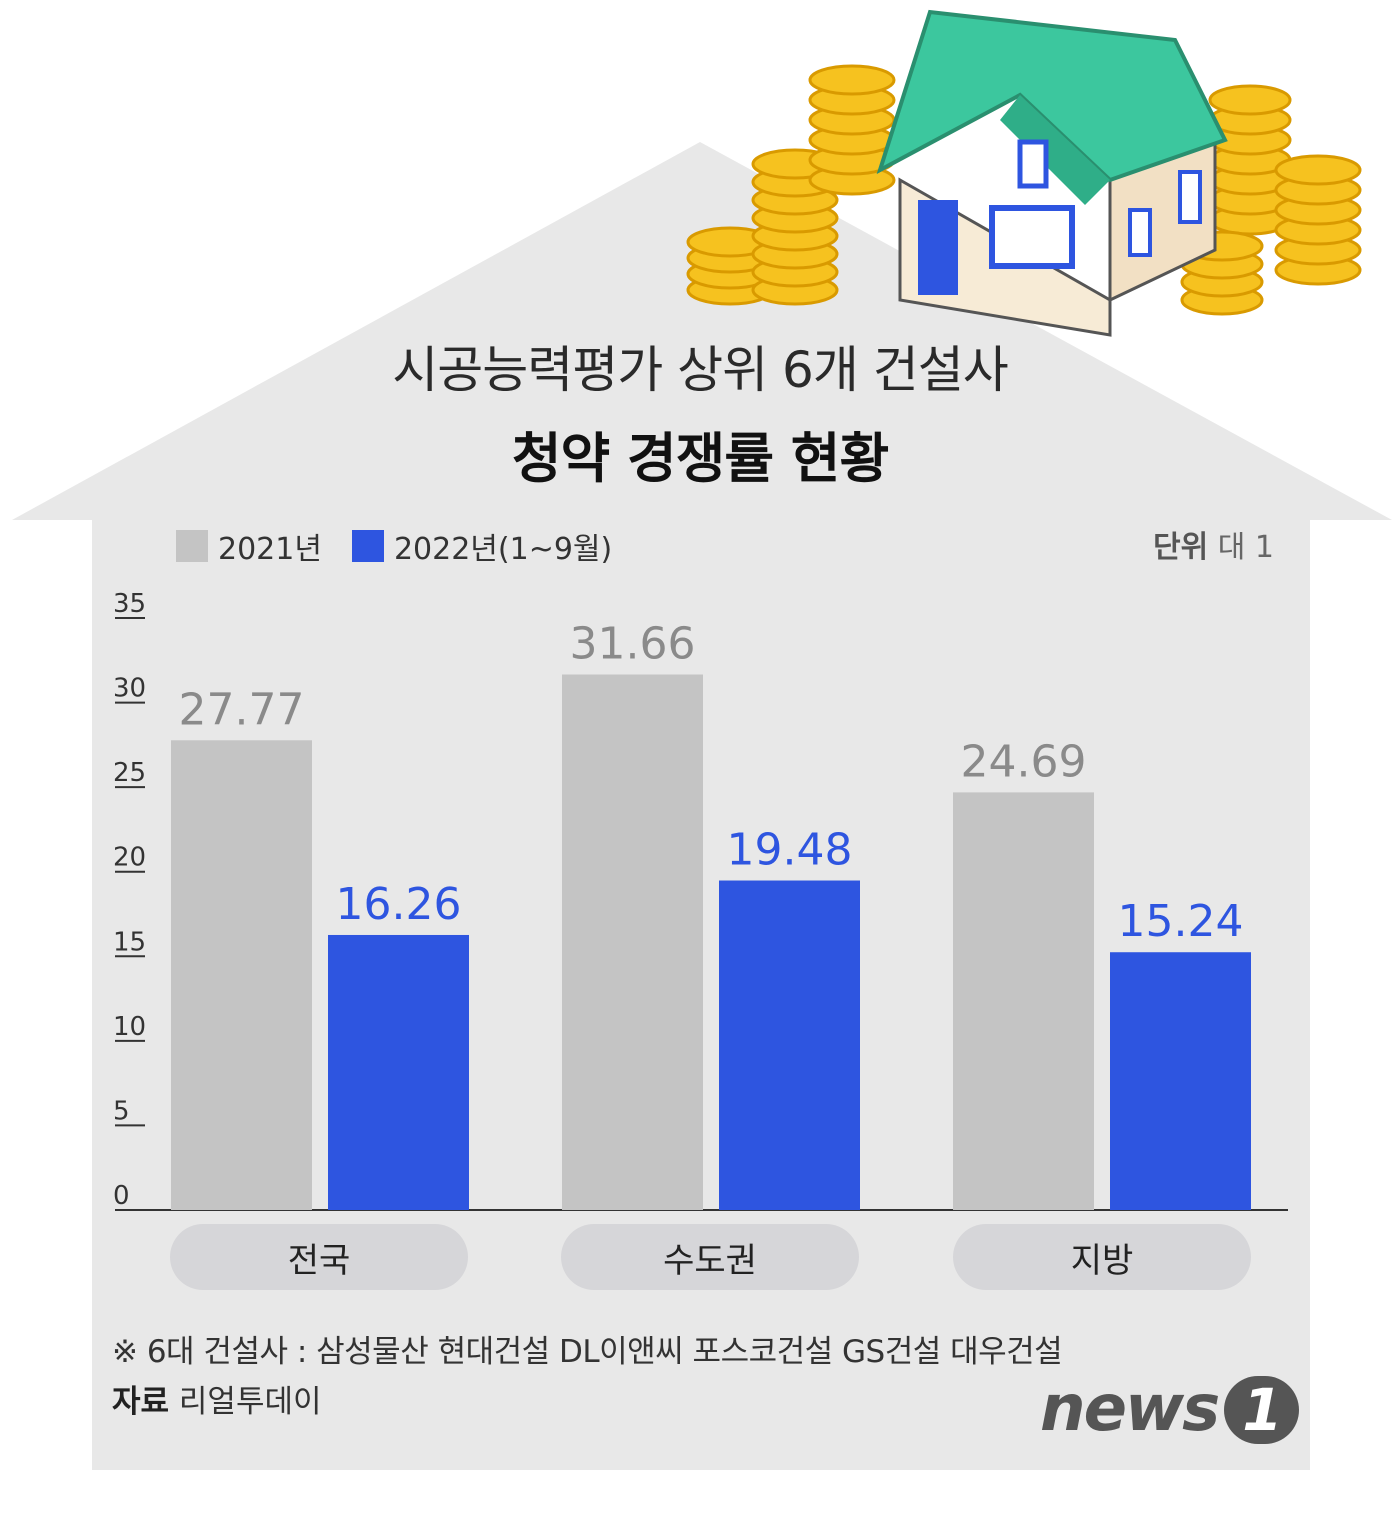 This screenshot has height=1519, width=1400. I want to click on unit-label-key: 단위, so click(1181, 547).